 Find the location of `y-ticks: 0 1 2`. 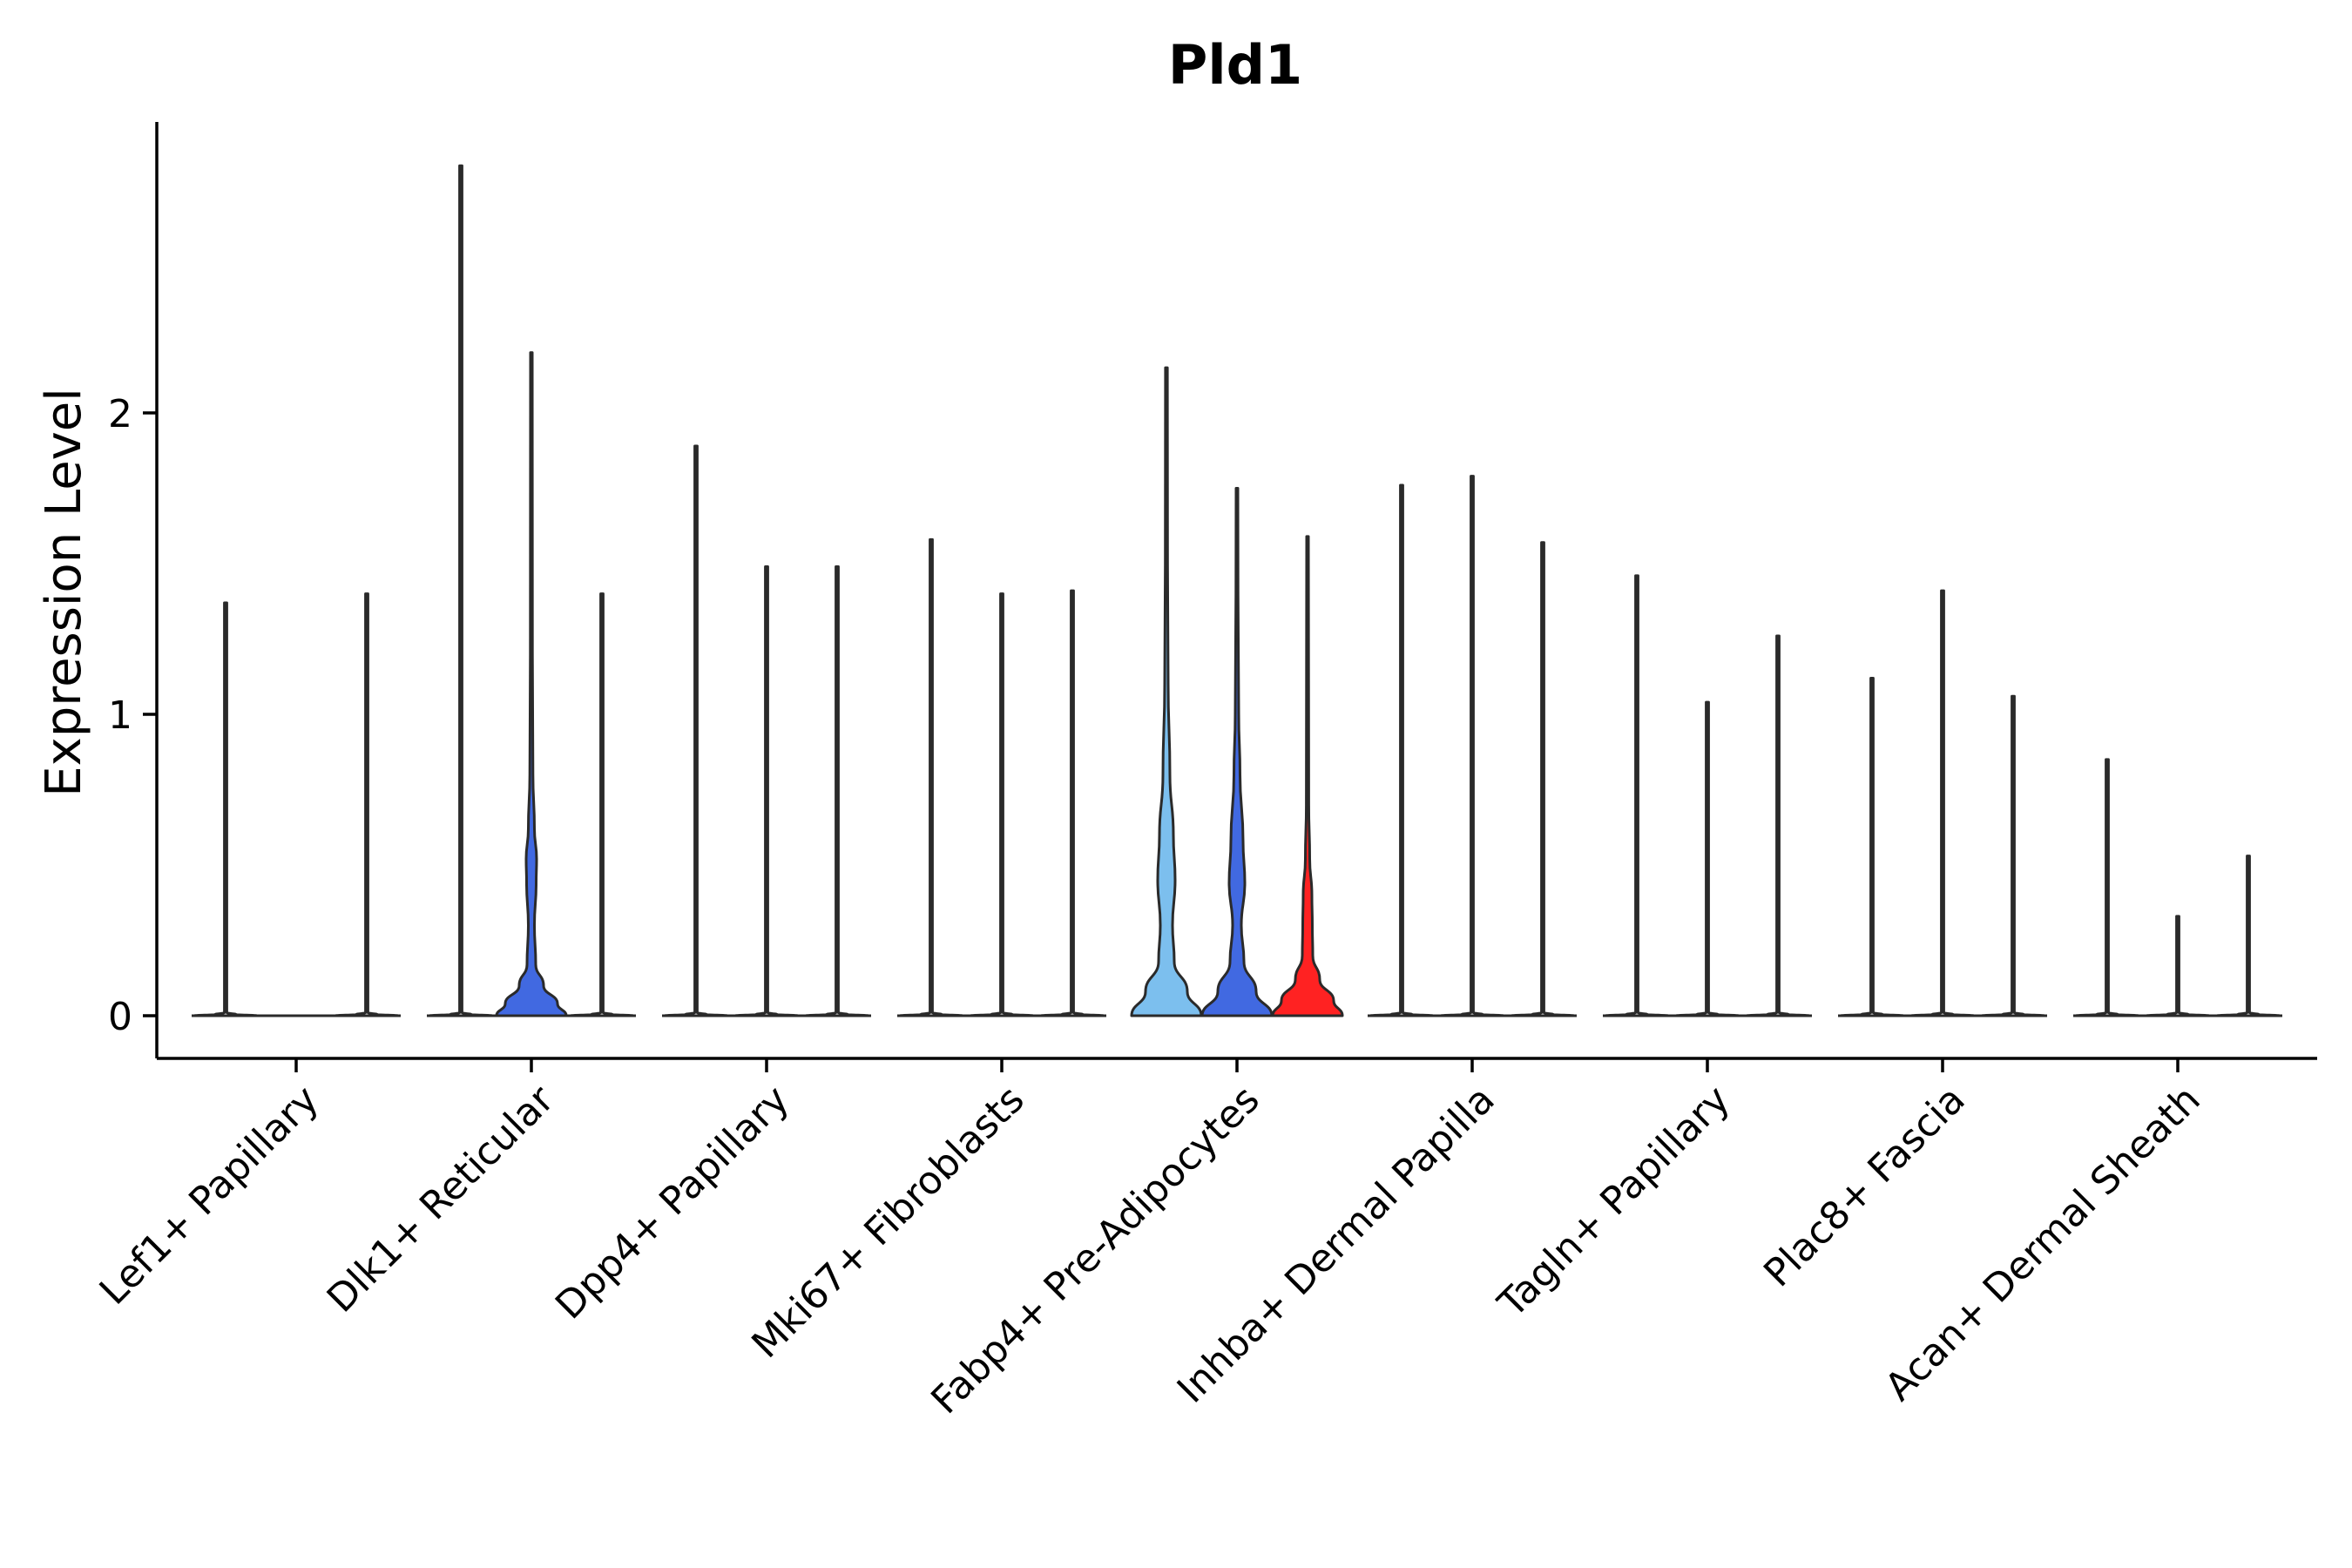

y-ticks: 0 1 2 is located at coordinates (132, 716).